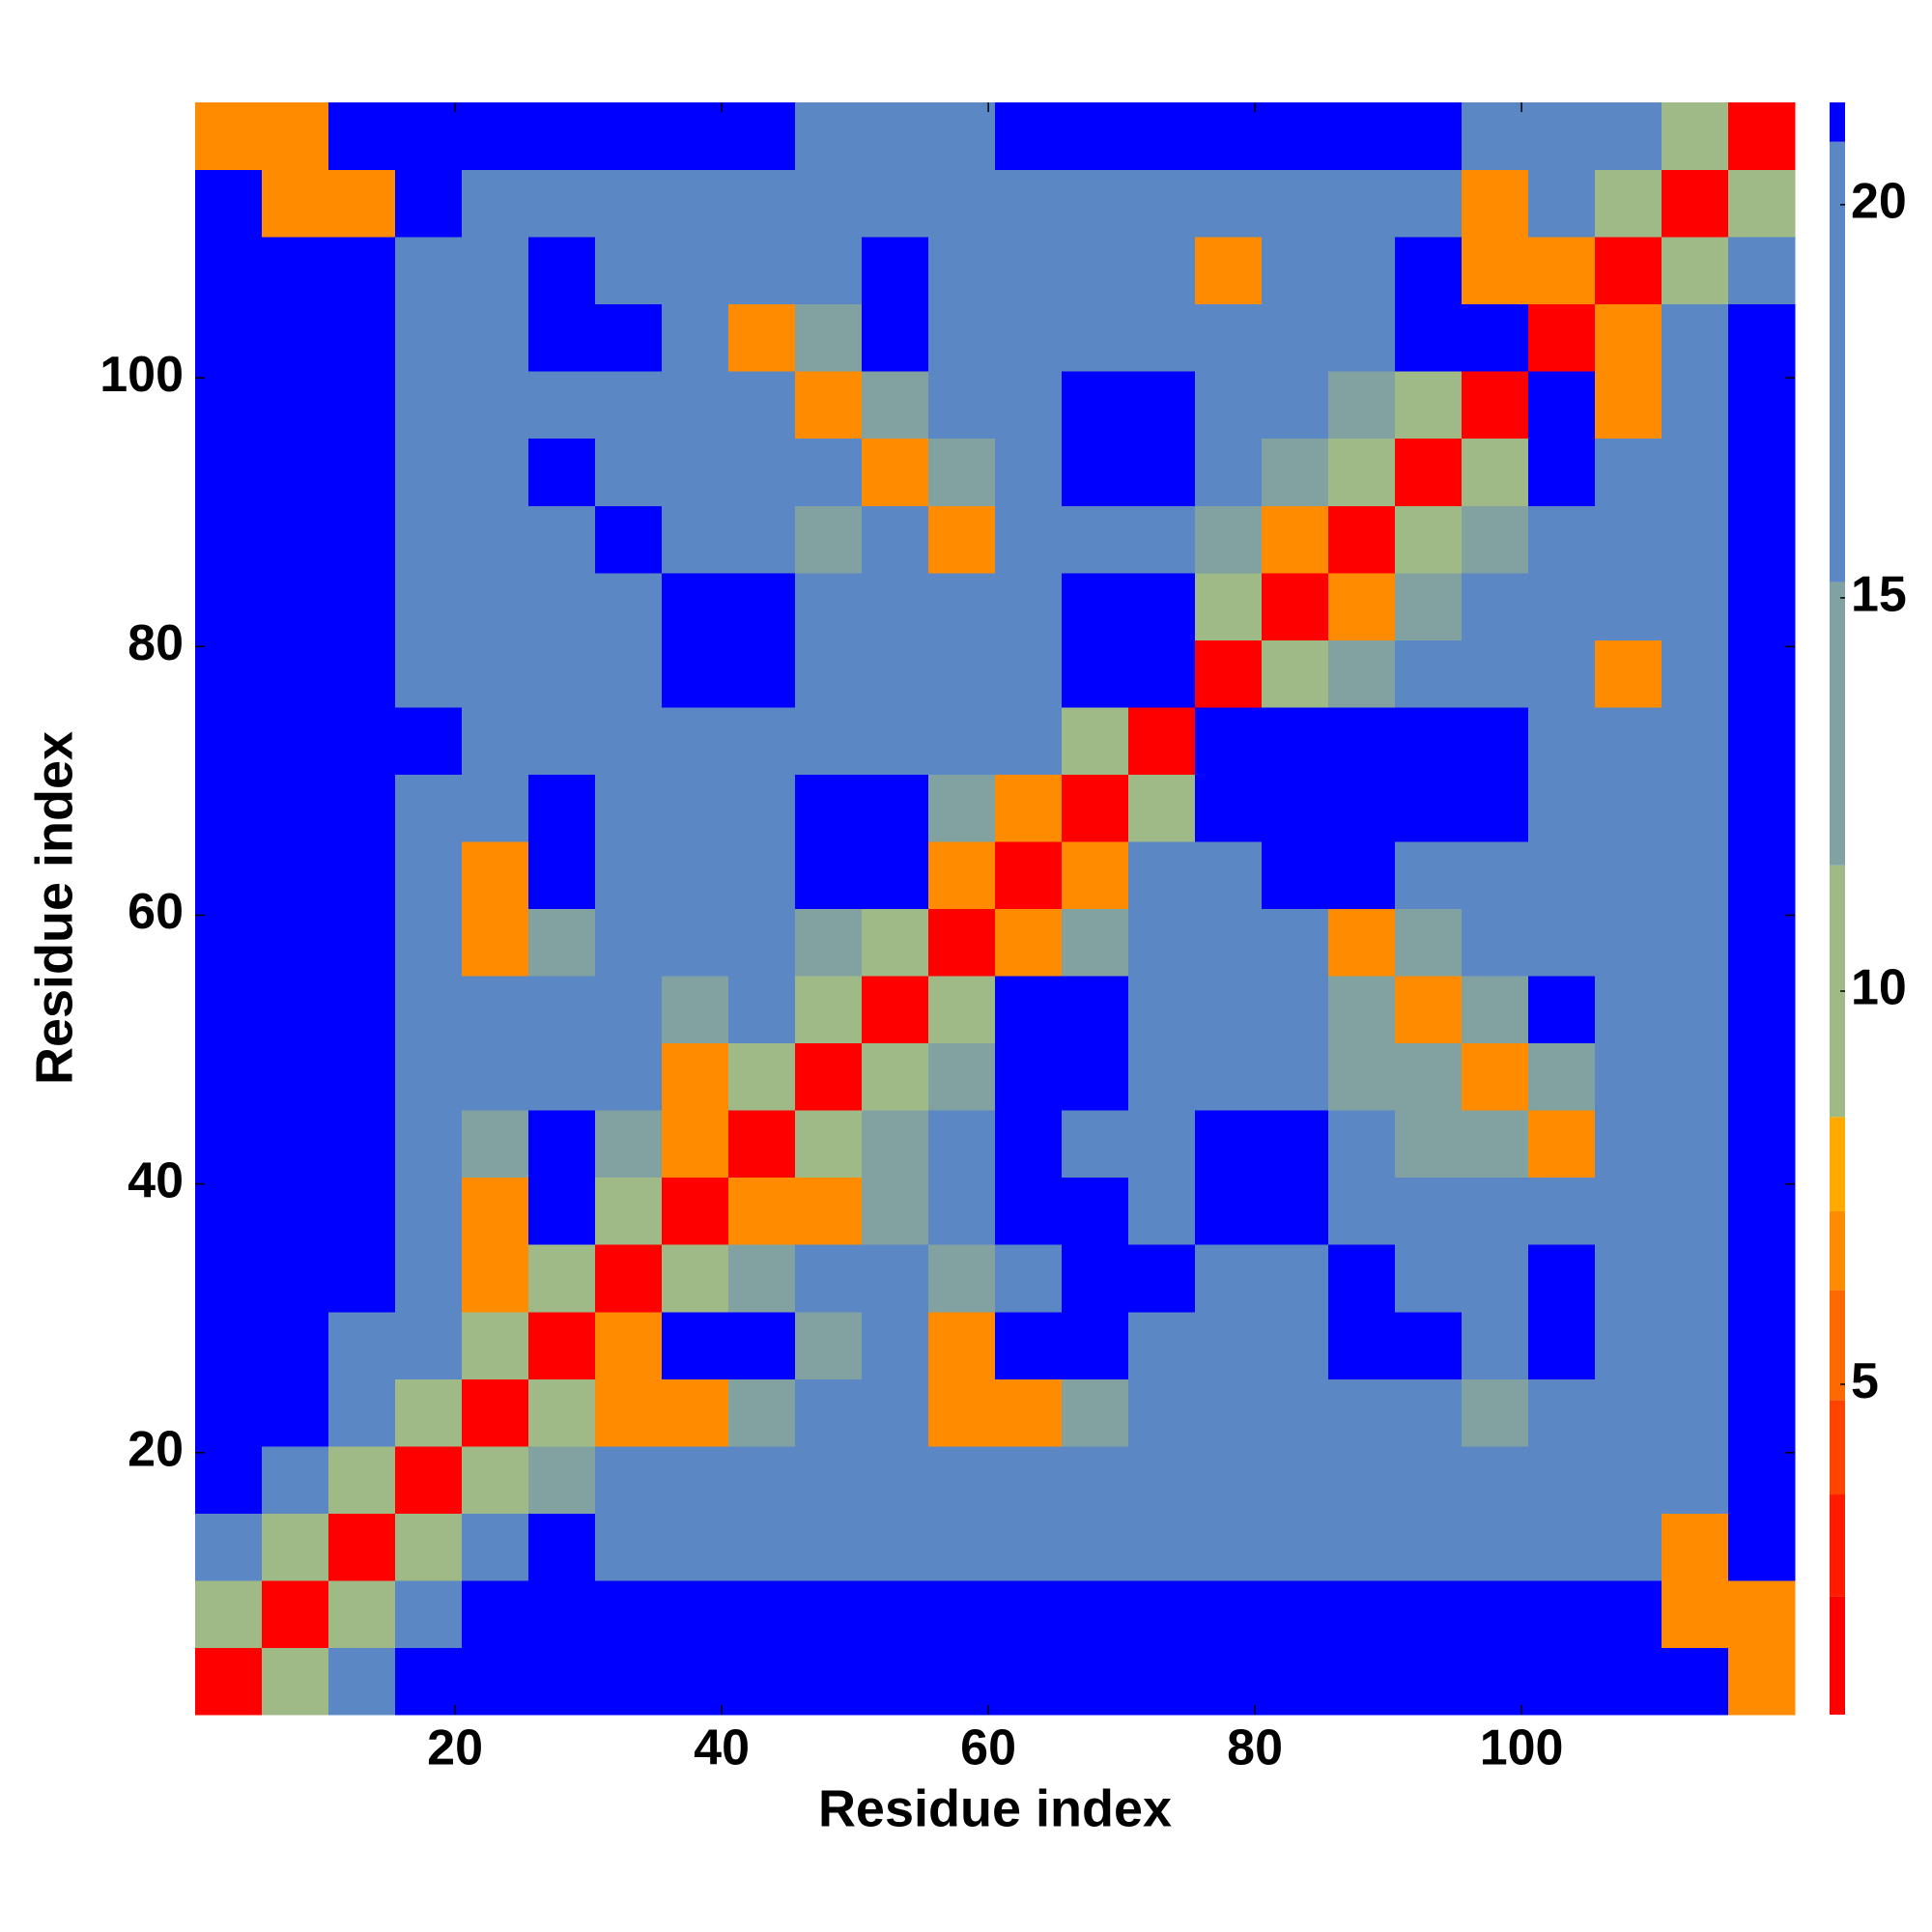 The height and width of the screenshot is (1932, 1932). Describe the element at coordinates (156, 1180) in the screenshot. I see `y-tick-label: 40` at that location.